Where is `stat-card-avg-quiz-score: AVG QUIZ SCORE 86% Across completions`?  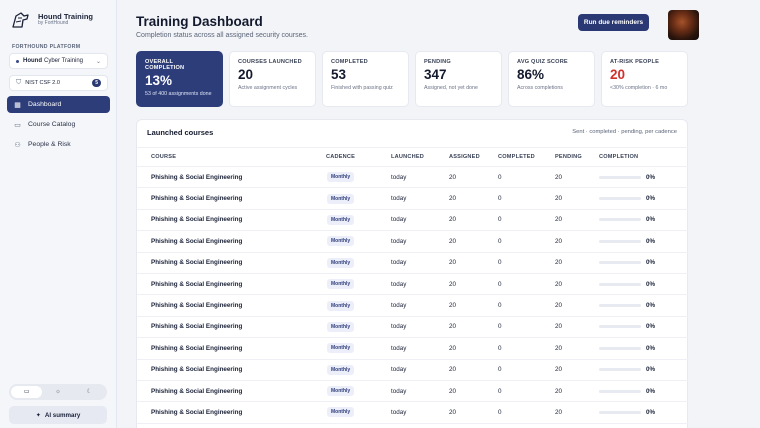
stat-card-avg-quiz-score: AVG QUIZ SCORE 86% Across completions is located at coordinates (551, 79).